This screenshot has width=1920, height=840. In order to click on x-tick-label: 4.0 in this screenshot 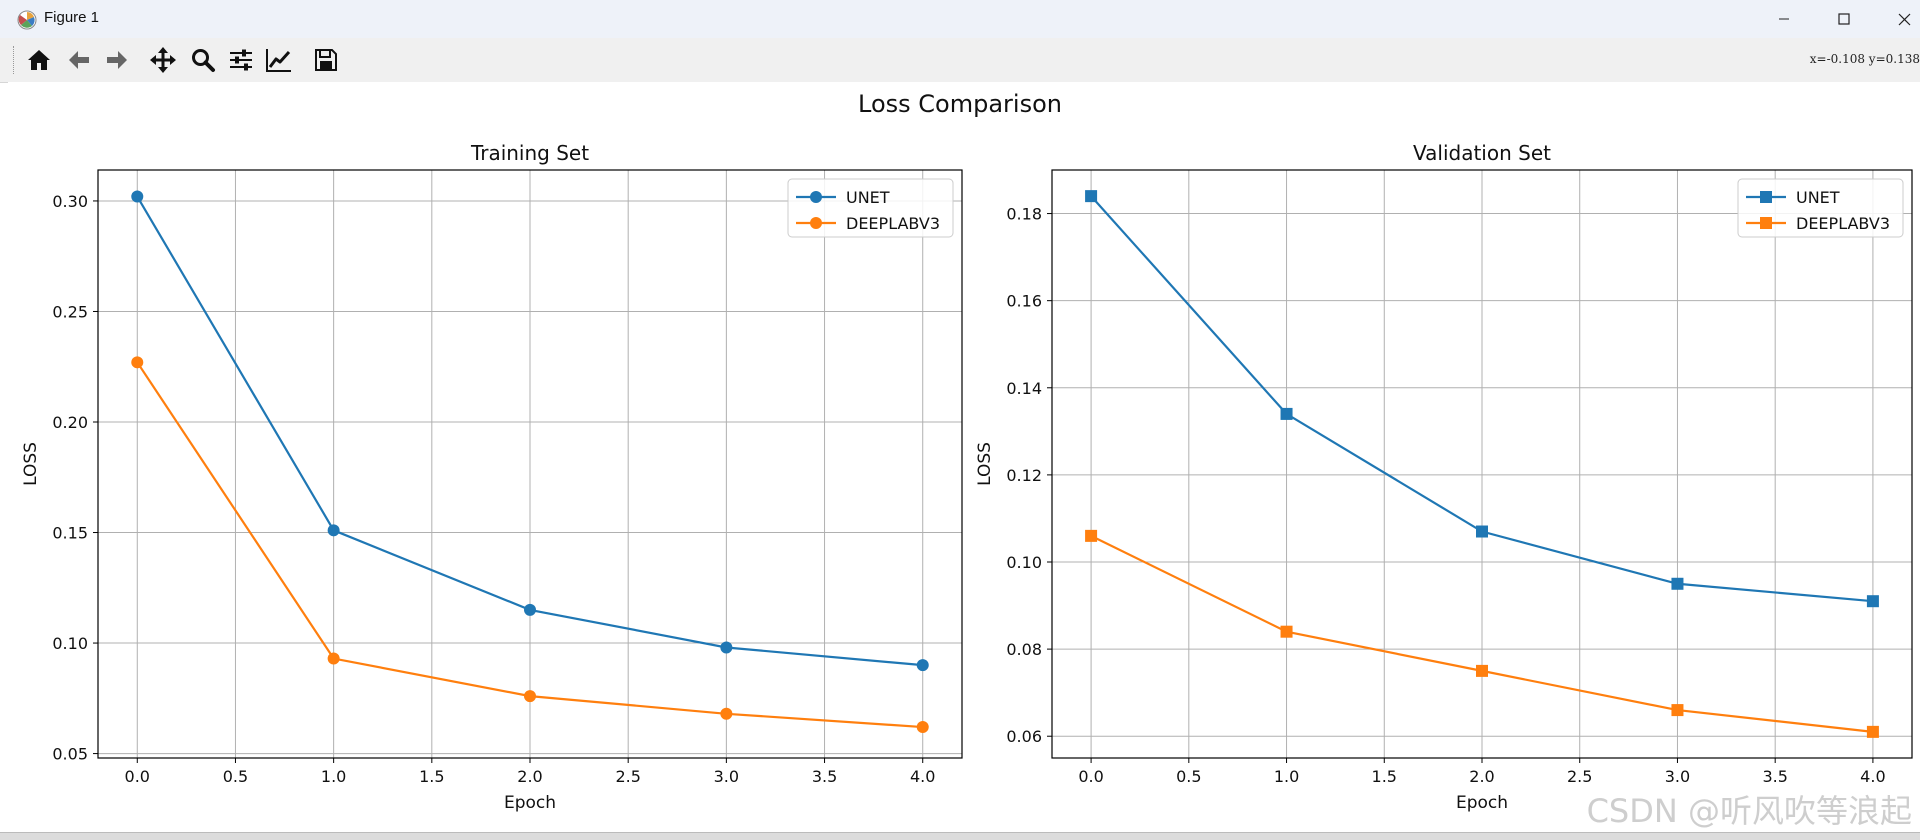, I will do `click(922, 776)`.